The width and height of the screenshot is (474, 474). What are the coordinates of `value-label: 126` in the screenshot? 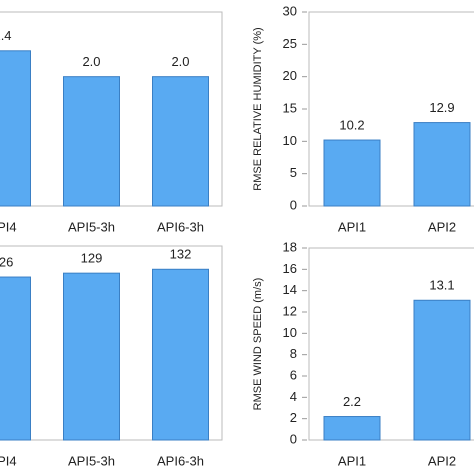 It's located at (6, 261).